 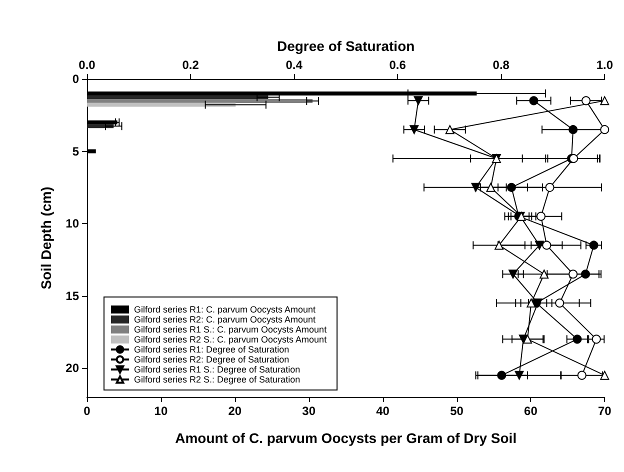 What do you see at coordinates (225, 309) in the screenshot?
I see `legend-label: Gilford series R1: C. parvum Oocysts Amount` at bounding box center [225, 309].